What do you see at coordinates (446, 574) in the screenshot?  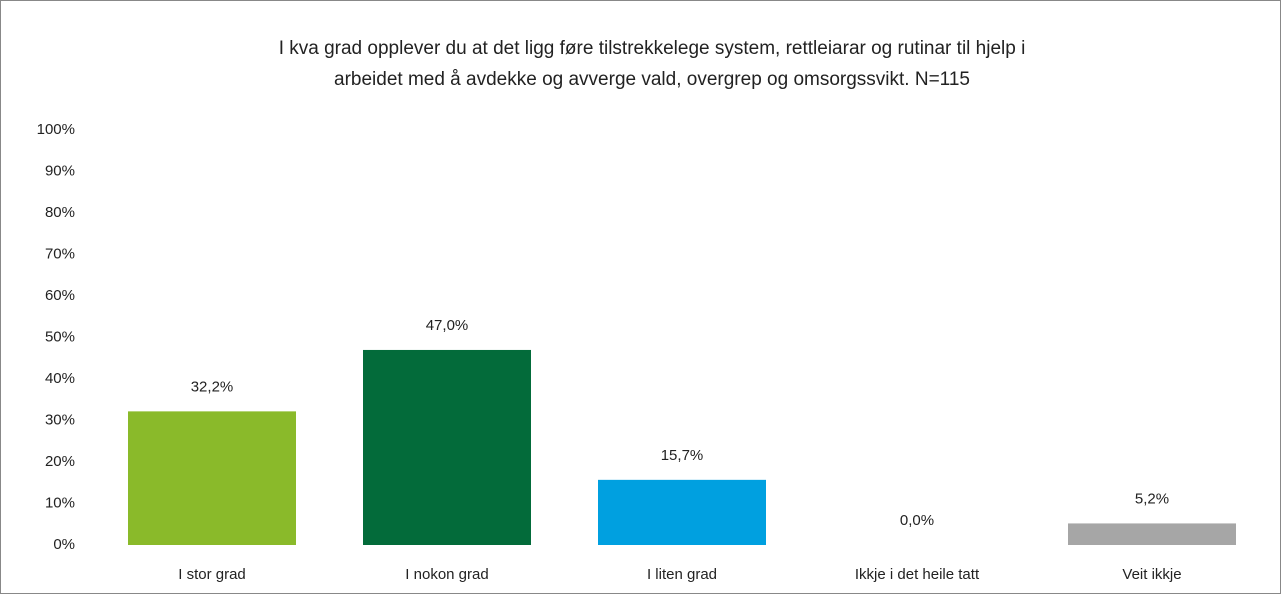 I see `x-tick-label: I nokon grad` at bounding box center [446, 574].